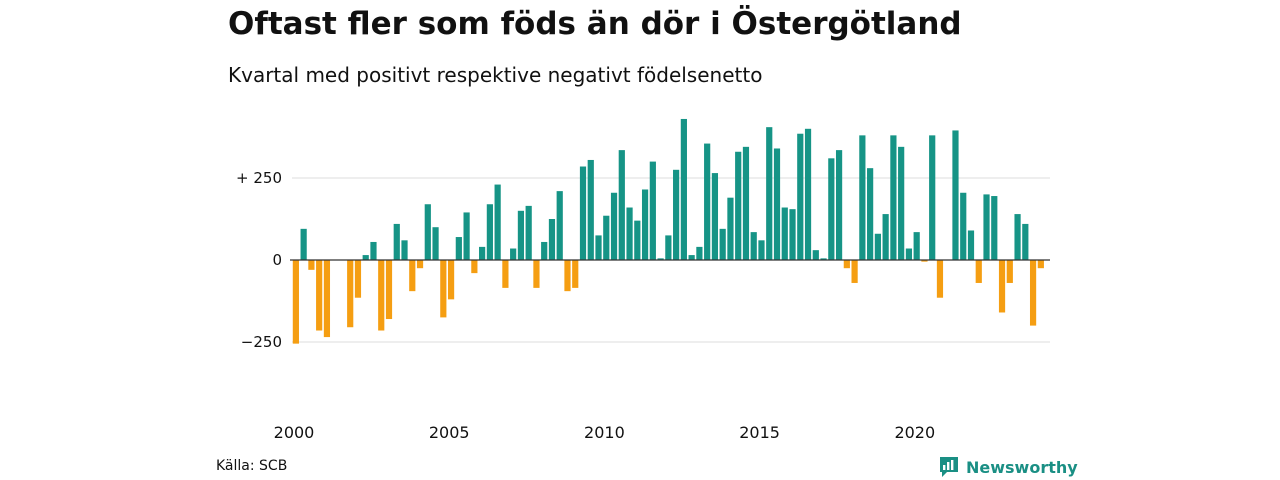 This screenshot has width=1280, height=480. What do you see at coordinates (759, 432) in the screenshot?
I see `x-tick-label: 2015` at bounding box center [759, 432].